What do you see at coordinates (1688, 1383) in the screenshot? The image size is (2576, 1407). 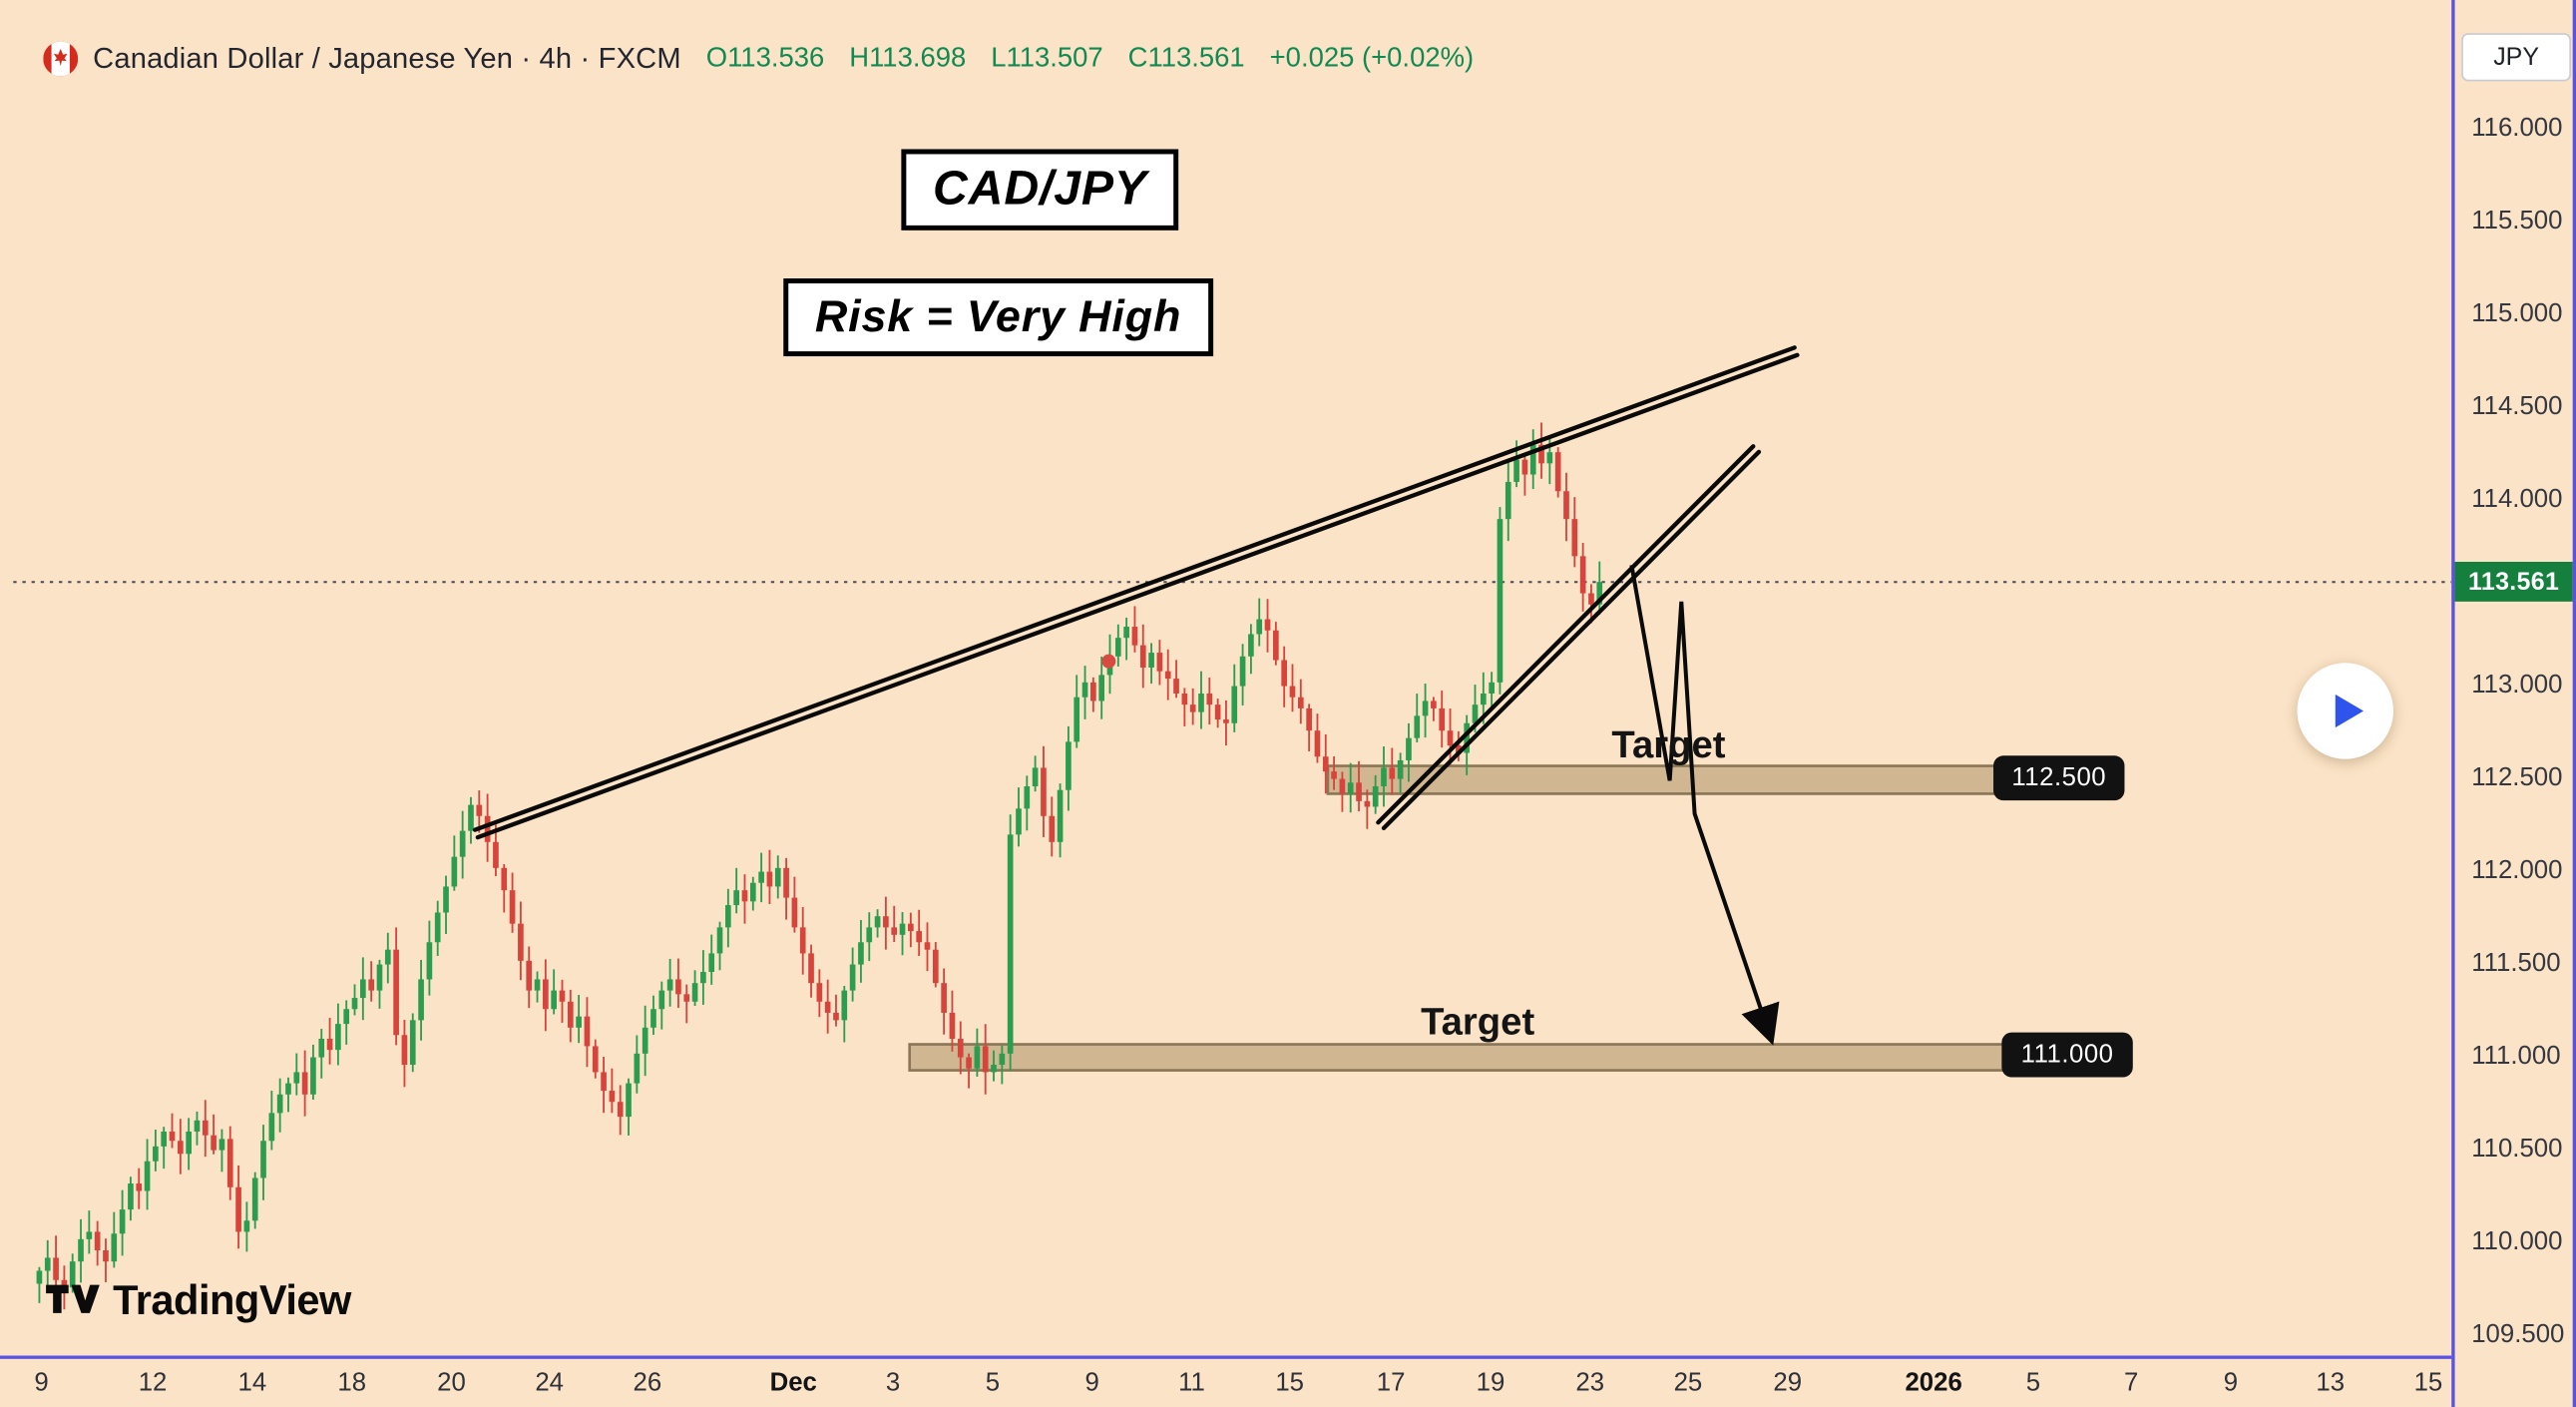 I see `time-tick: 25` at bounding box center [1688, 1383].